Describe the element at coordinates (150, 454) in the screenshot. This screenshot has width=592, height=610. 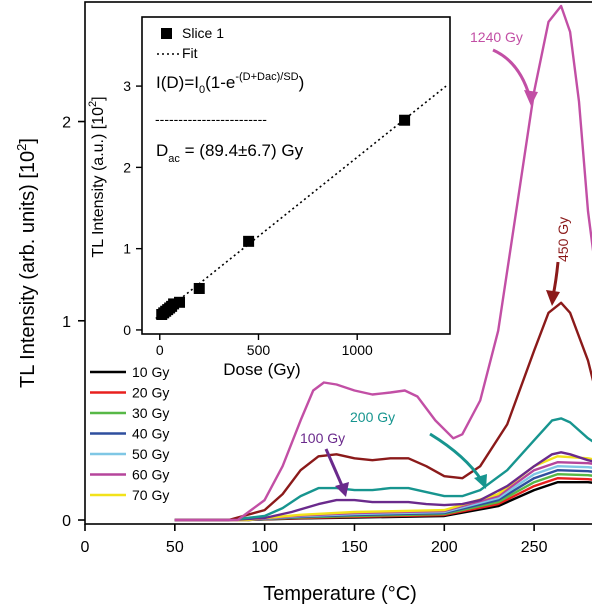
I see `legend-label-50-gy: 50 Gy` at that location.